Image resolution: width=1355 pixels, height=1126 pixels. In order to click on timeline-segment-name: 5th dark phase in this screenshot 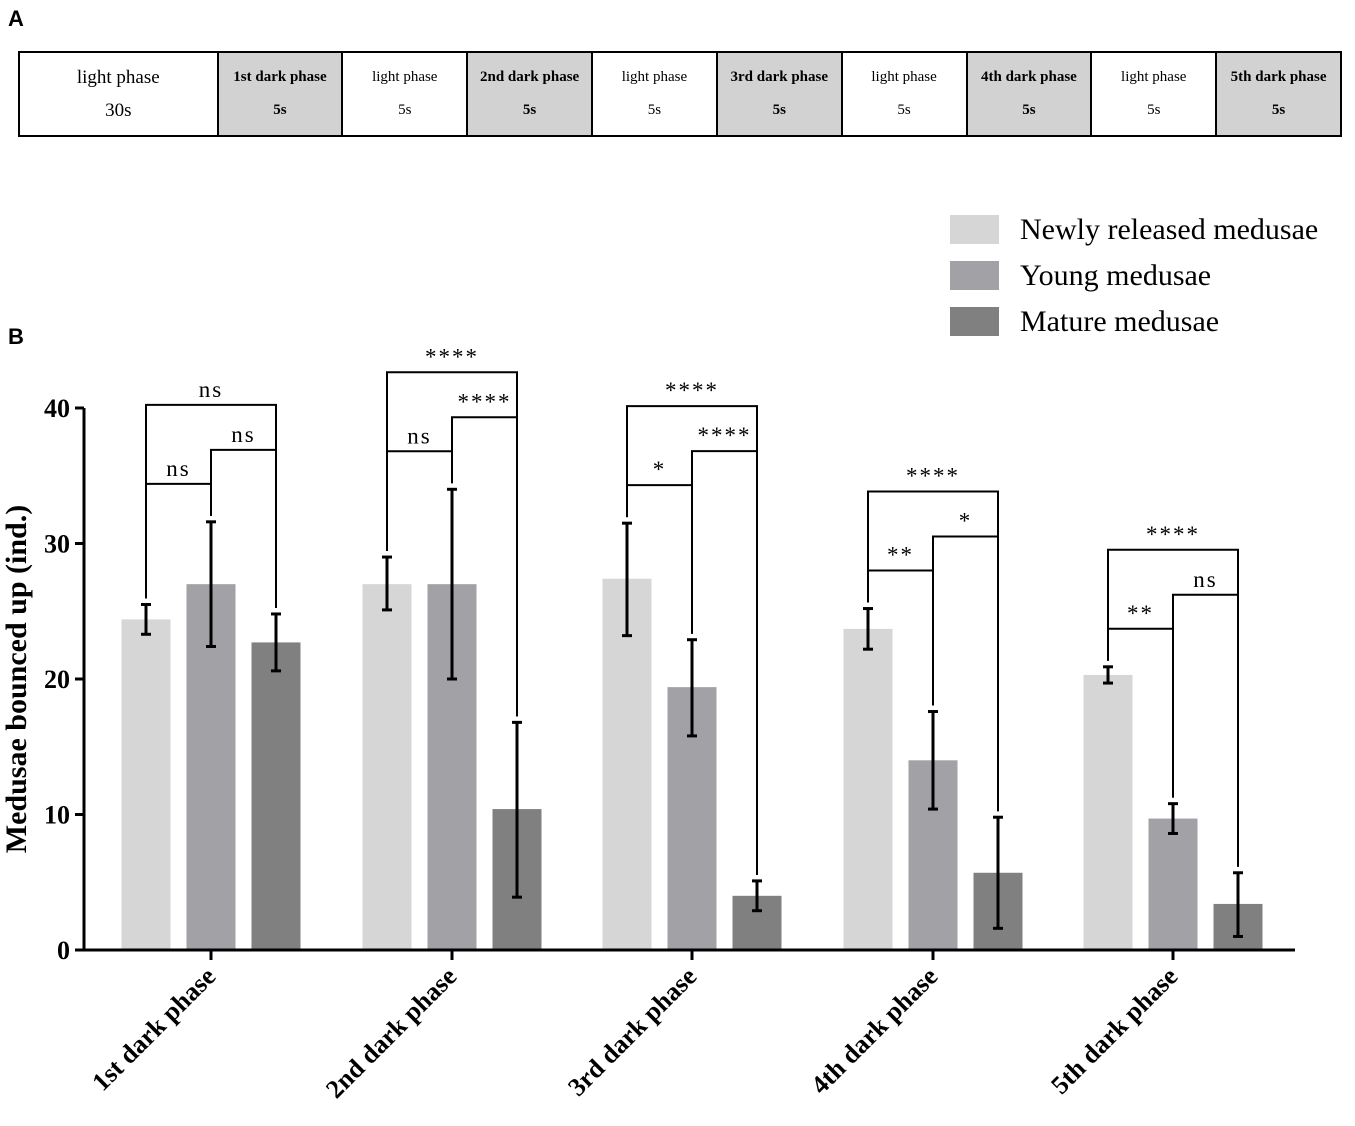, I will do `click(1278, 77)`.